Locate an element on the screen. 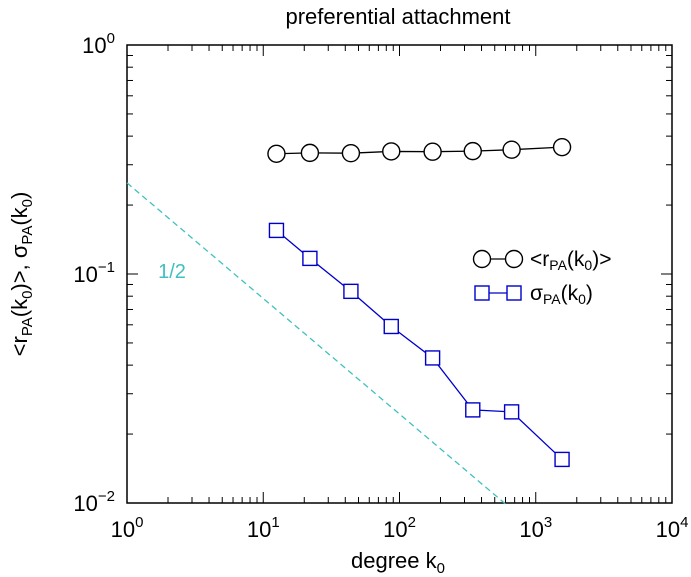  chart-title: preferential attachment is located at coordinates (397, 16).